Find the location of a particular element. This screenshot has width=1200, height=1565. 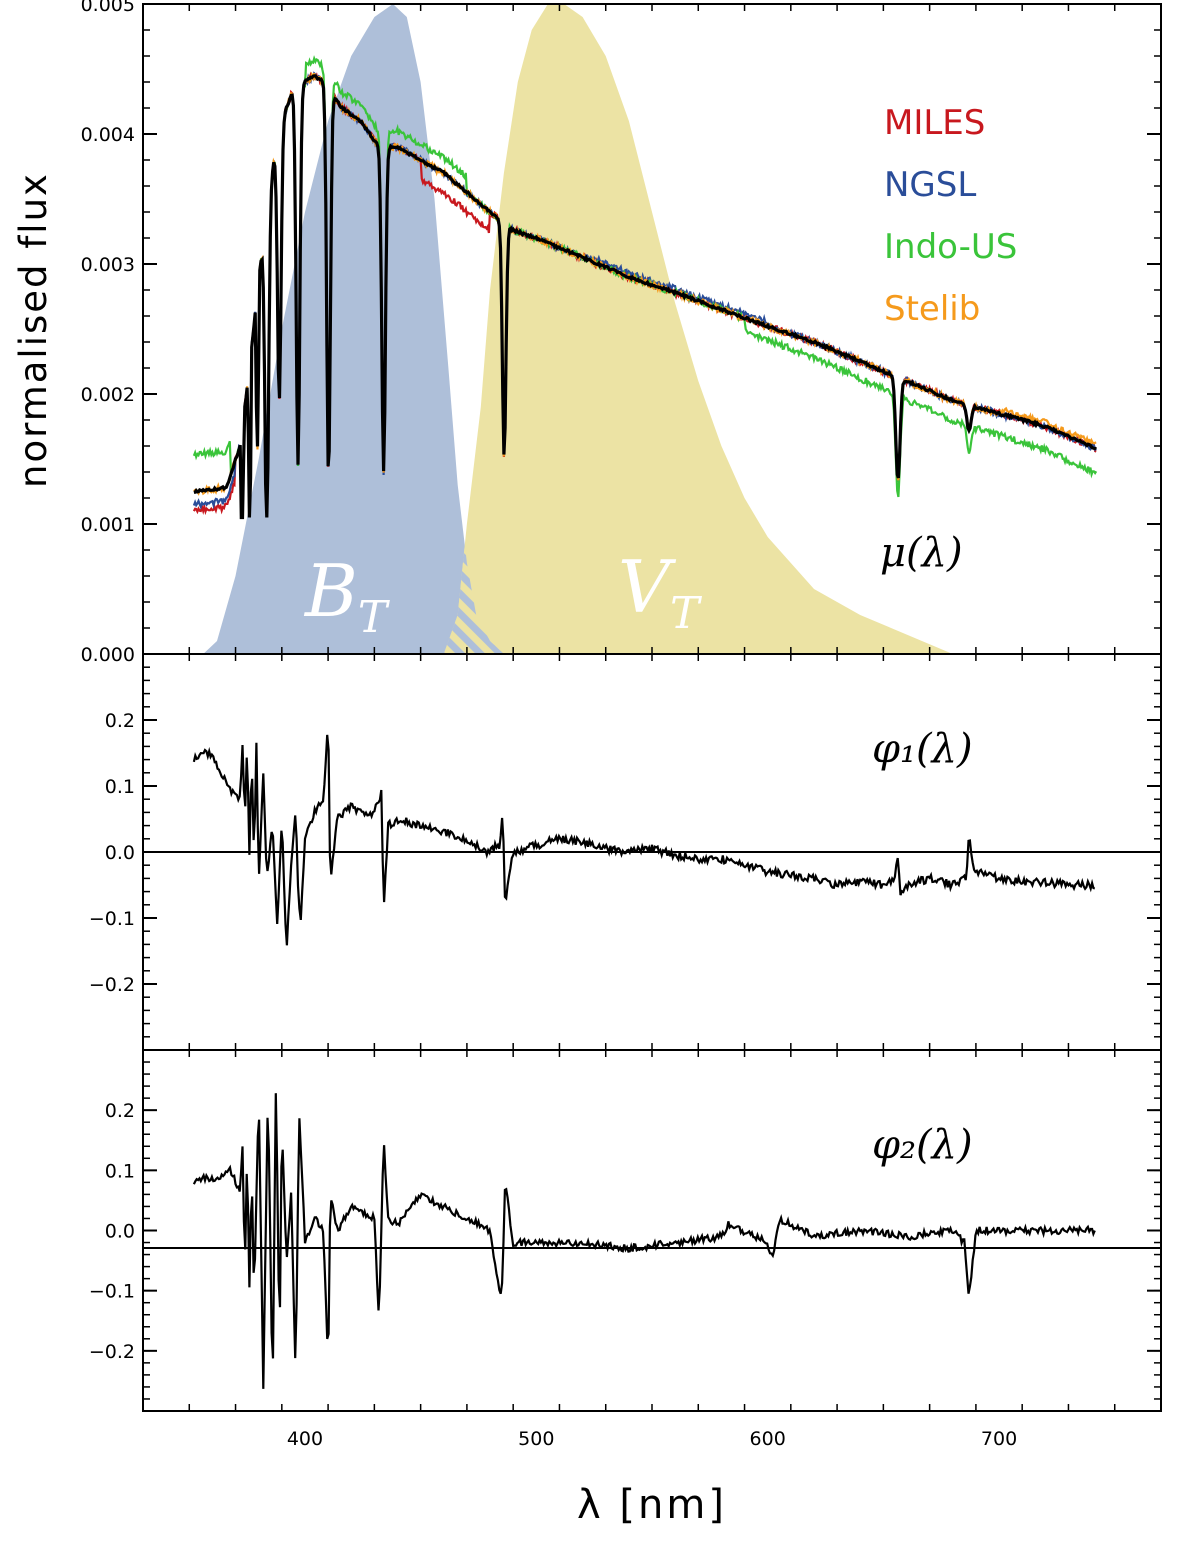

y-tick-label: 0.000 is located at coordinates (108, 655).